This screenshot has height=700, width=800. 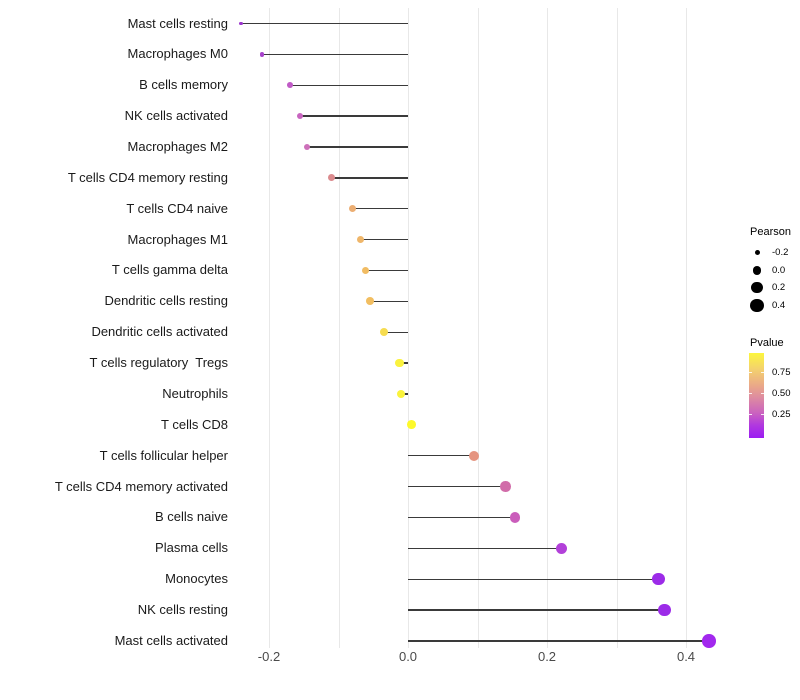 What do you see at coordinates (781, 414) in the screenshot?
I see `pvalue-tick-label: 0.25` at bounding box center [781, 414].